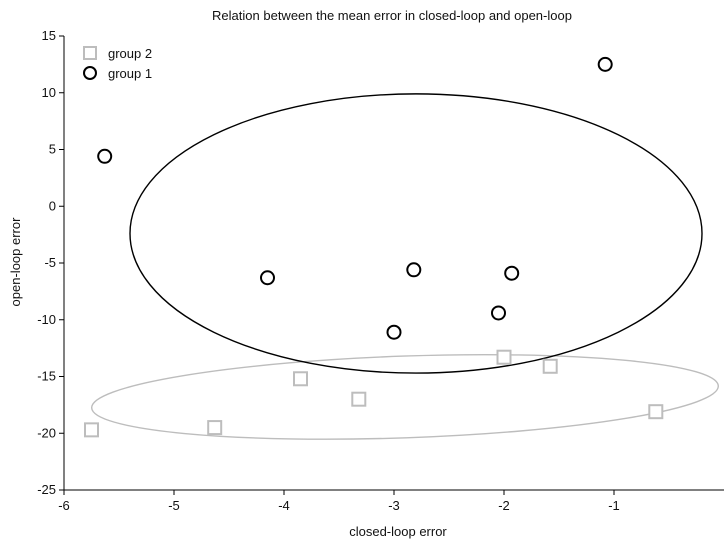  I want to click on legend: group 2 group 1, so click(117, 63).